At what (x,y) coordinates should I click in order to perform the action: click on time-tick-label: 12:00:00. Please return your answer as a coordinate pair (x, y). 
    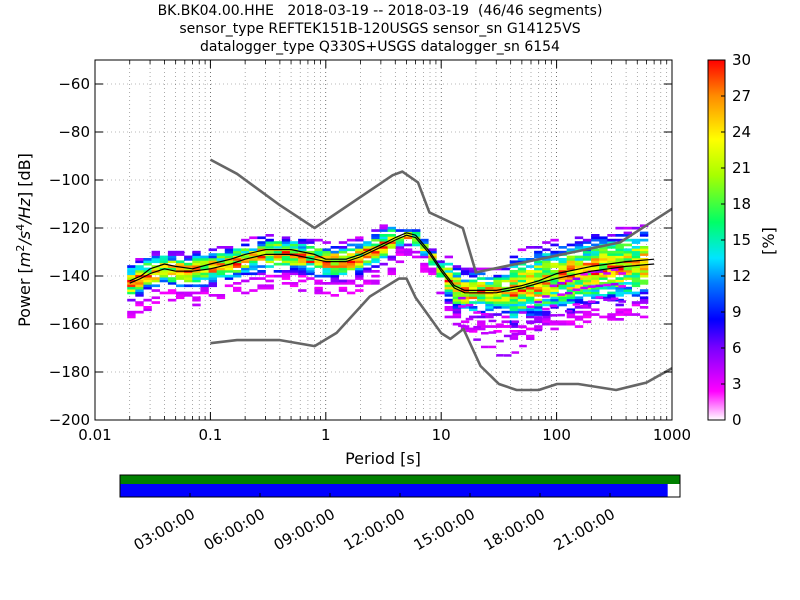
    Looking at the image, I should click on (374, 529).